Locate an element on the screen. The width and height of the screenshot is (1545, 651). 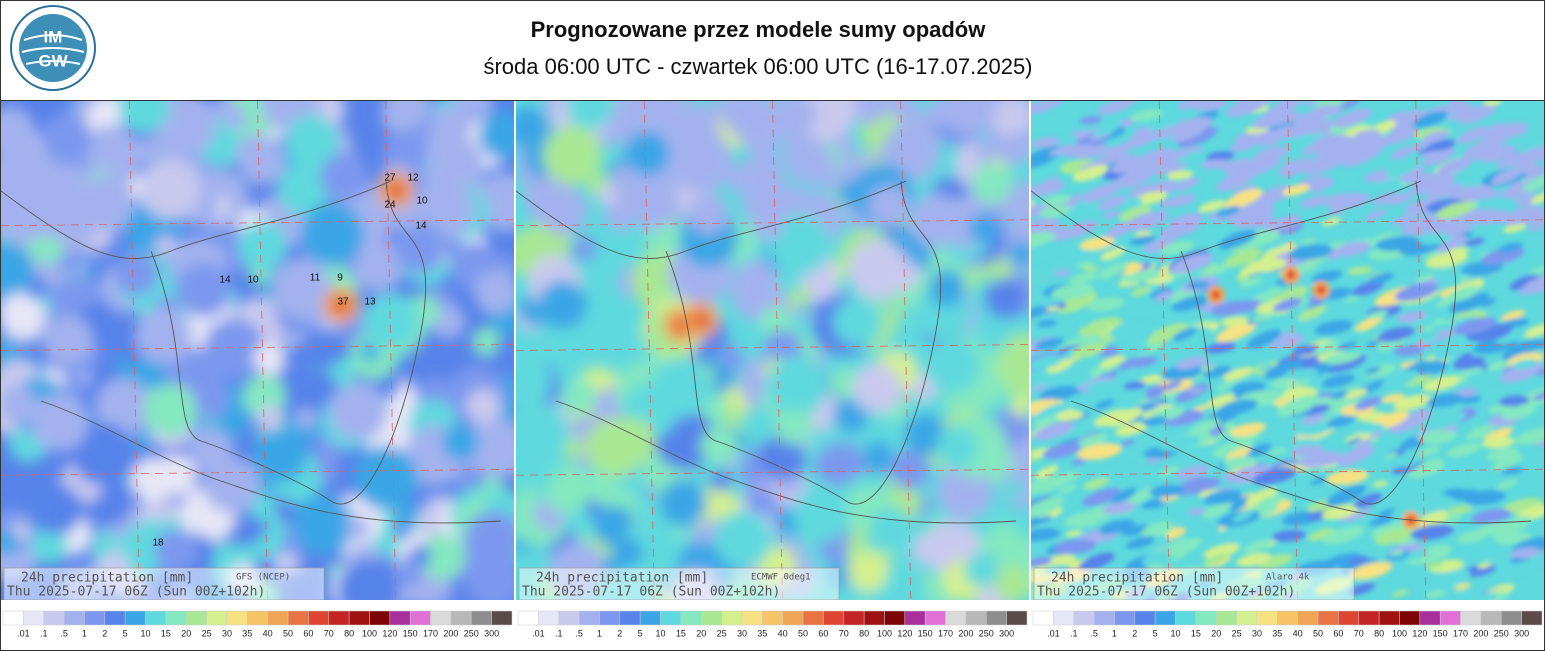
colorbar-label: 35 is located at coordinates (762, 633).